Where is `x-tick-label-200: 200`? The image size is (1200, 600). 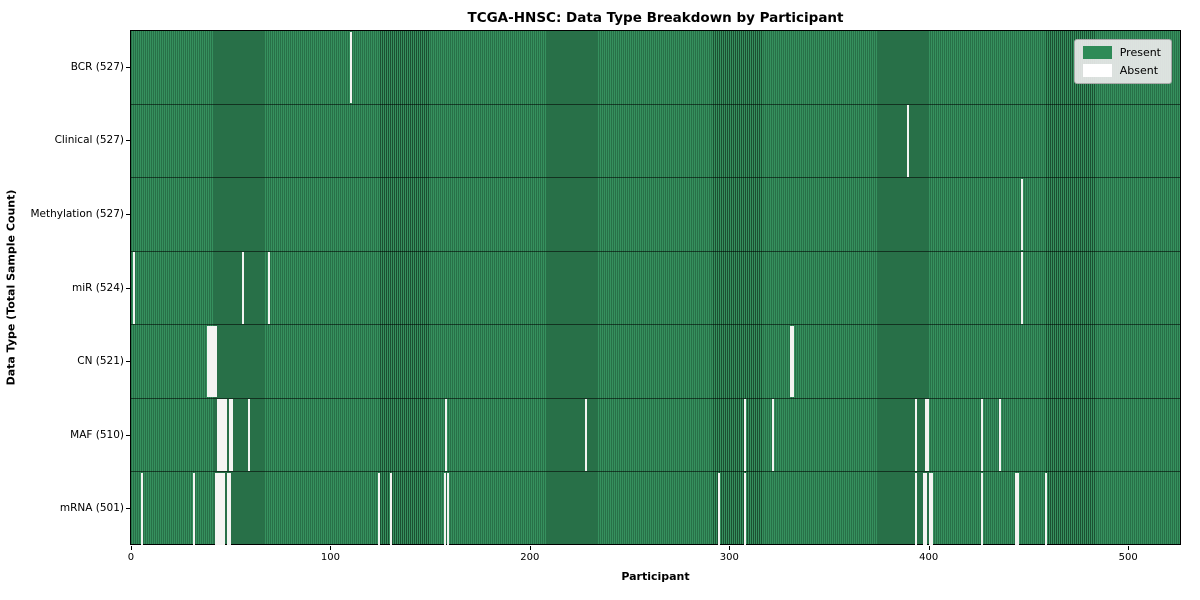
x-tick-label-200: 200 is located at coordinates (530, 557).